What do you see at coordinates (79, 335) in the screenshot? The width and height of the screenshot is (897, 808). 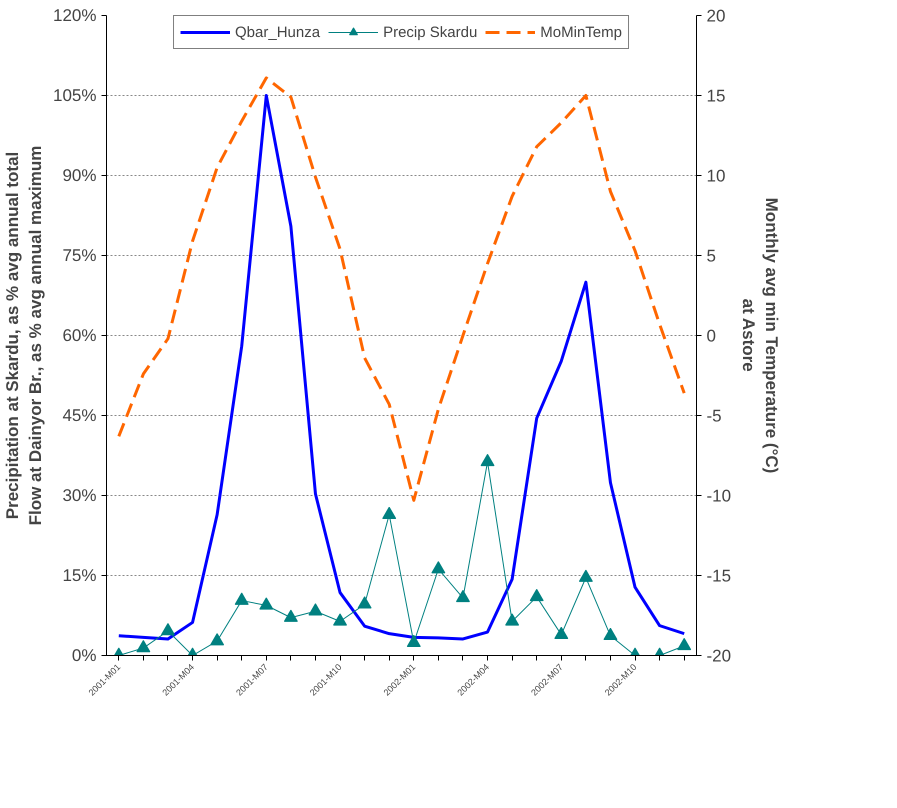 I see `y-tick-label: 60%` at bounding box center [79, 335].